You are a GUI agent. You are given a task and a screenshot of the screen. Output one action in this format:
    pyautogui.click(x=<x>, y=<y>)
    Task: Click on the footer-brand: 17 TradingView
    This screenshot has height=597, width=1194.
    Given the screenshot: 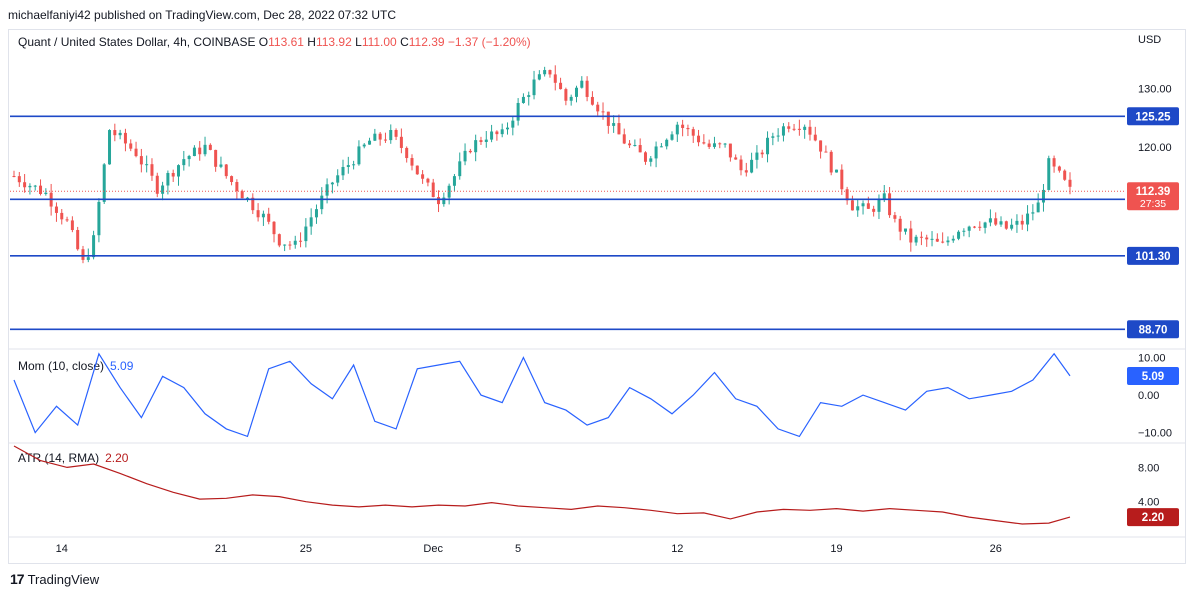 What is the action you would take?
    pyautogui.click(x=54, y=579)
    